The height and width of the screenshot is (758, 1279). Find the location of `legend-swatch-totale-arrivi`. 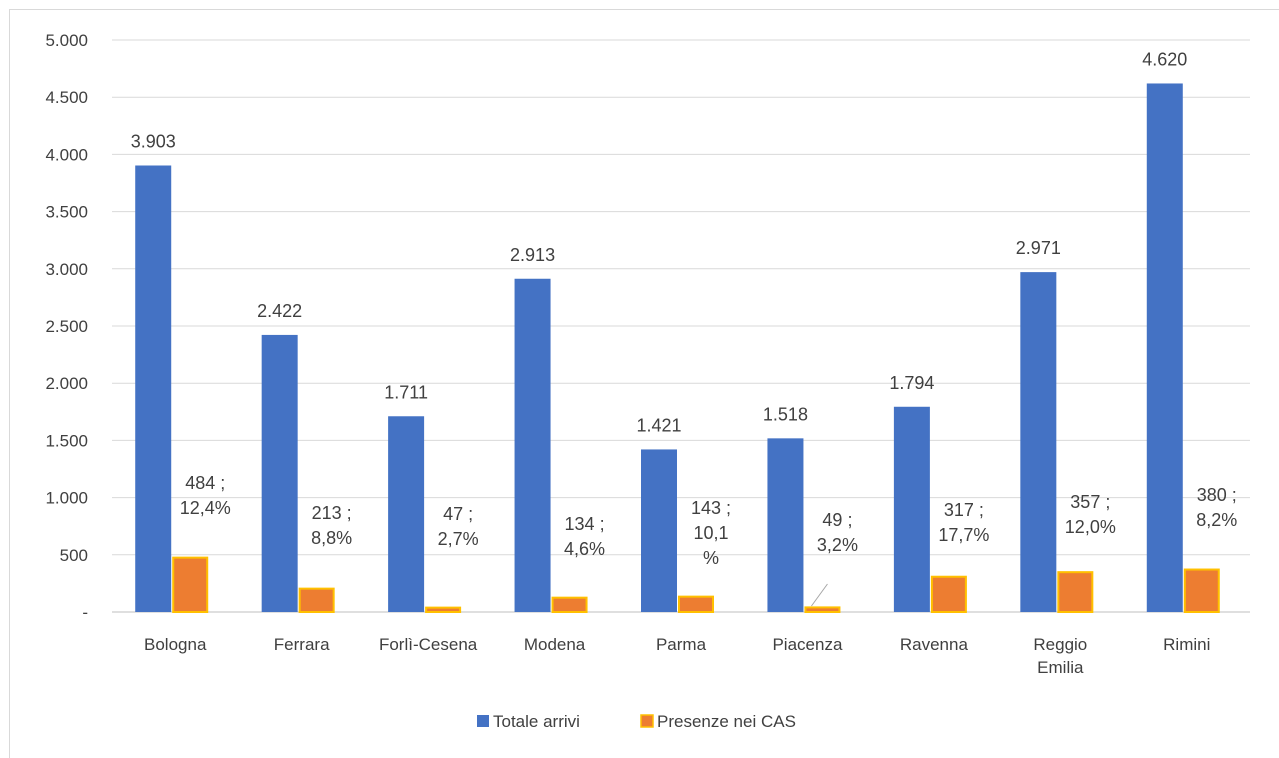

legend-swatch-totale-arrivi is located at coordinates (483, 721).